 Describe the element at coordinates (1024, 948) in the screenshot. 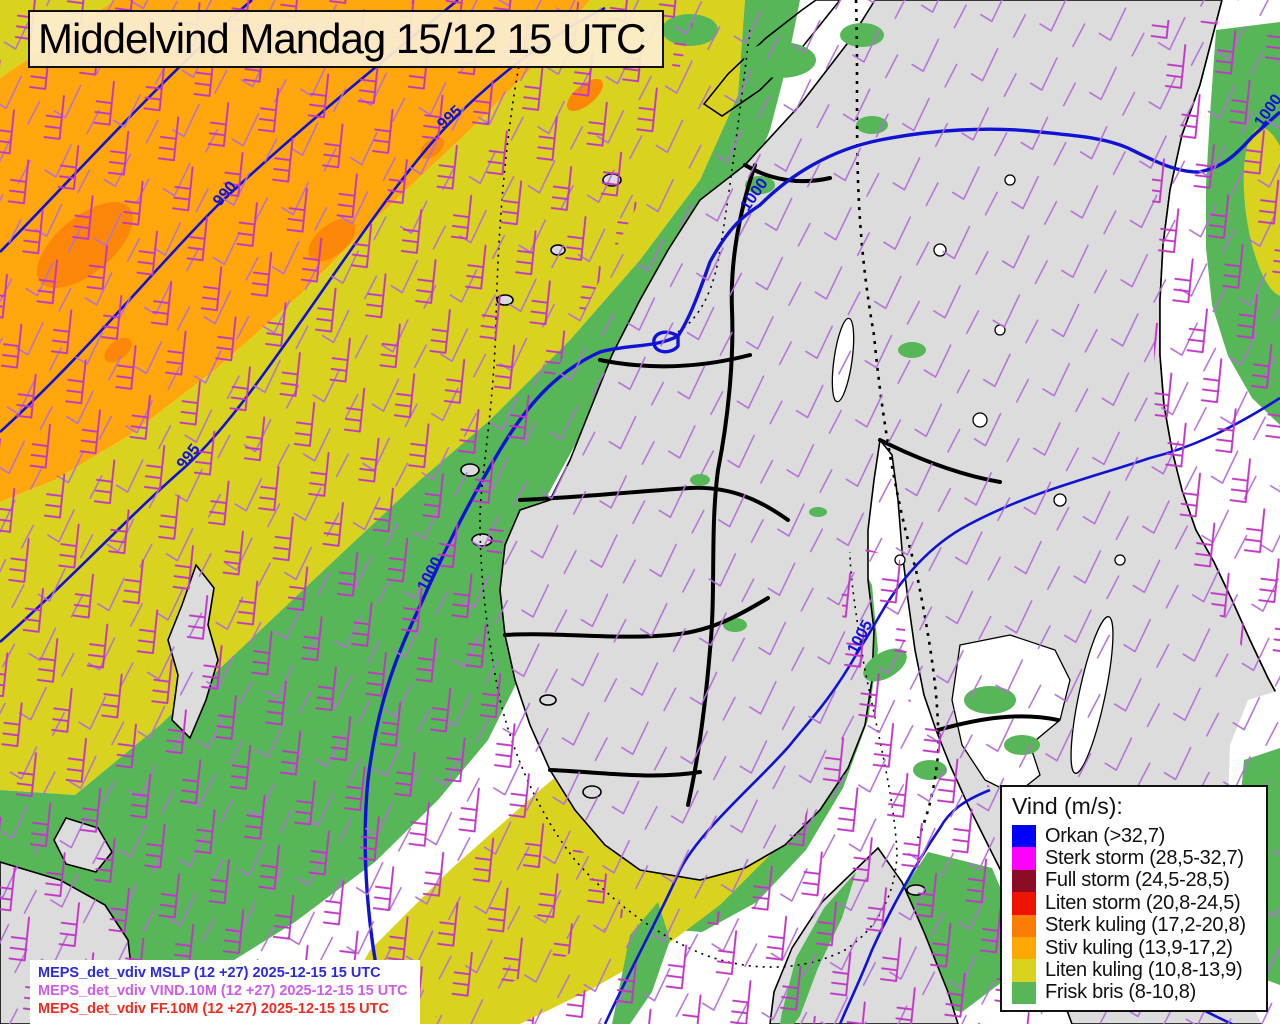

I see `stiv-kuling-color-swatch` at that location.